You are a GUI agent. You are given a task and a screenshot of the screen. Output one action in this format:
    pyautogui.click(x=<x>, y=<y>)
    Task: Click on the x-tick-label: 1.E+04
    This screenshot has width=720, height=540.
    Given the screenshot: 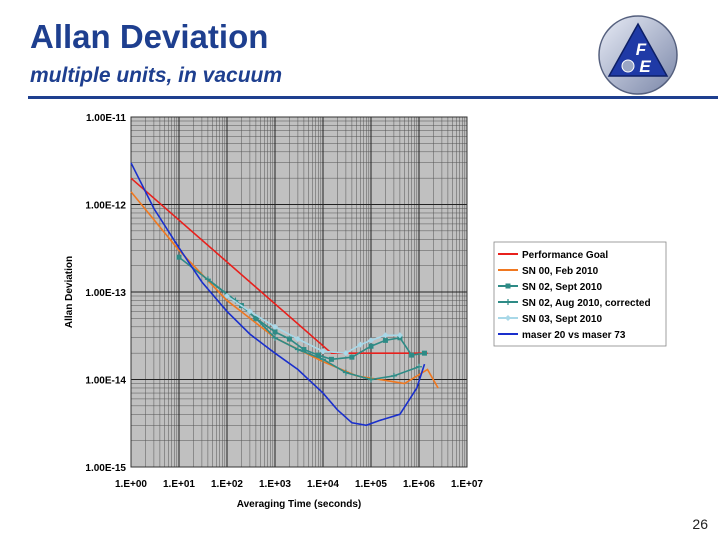 What is the action you would take?
    pyautogui.click(x=323, y=484)
    